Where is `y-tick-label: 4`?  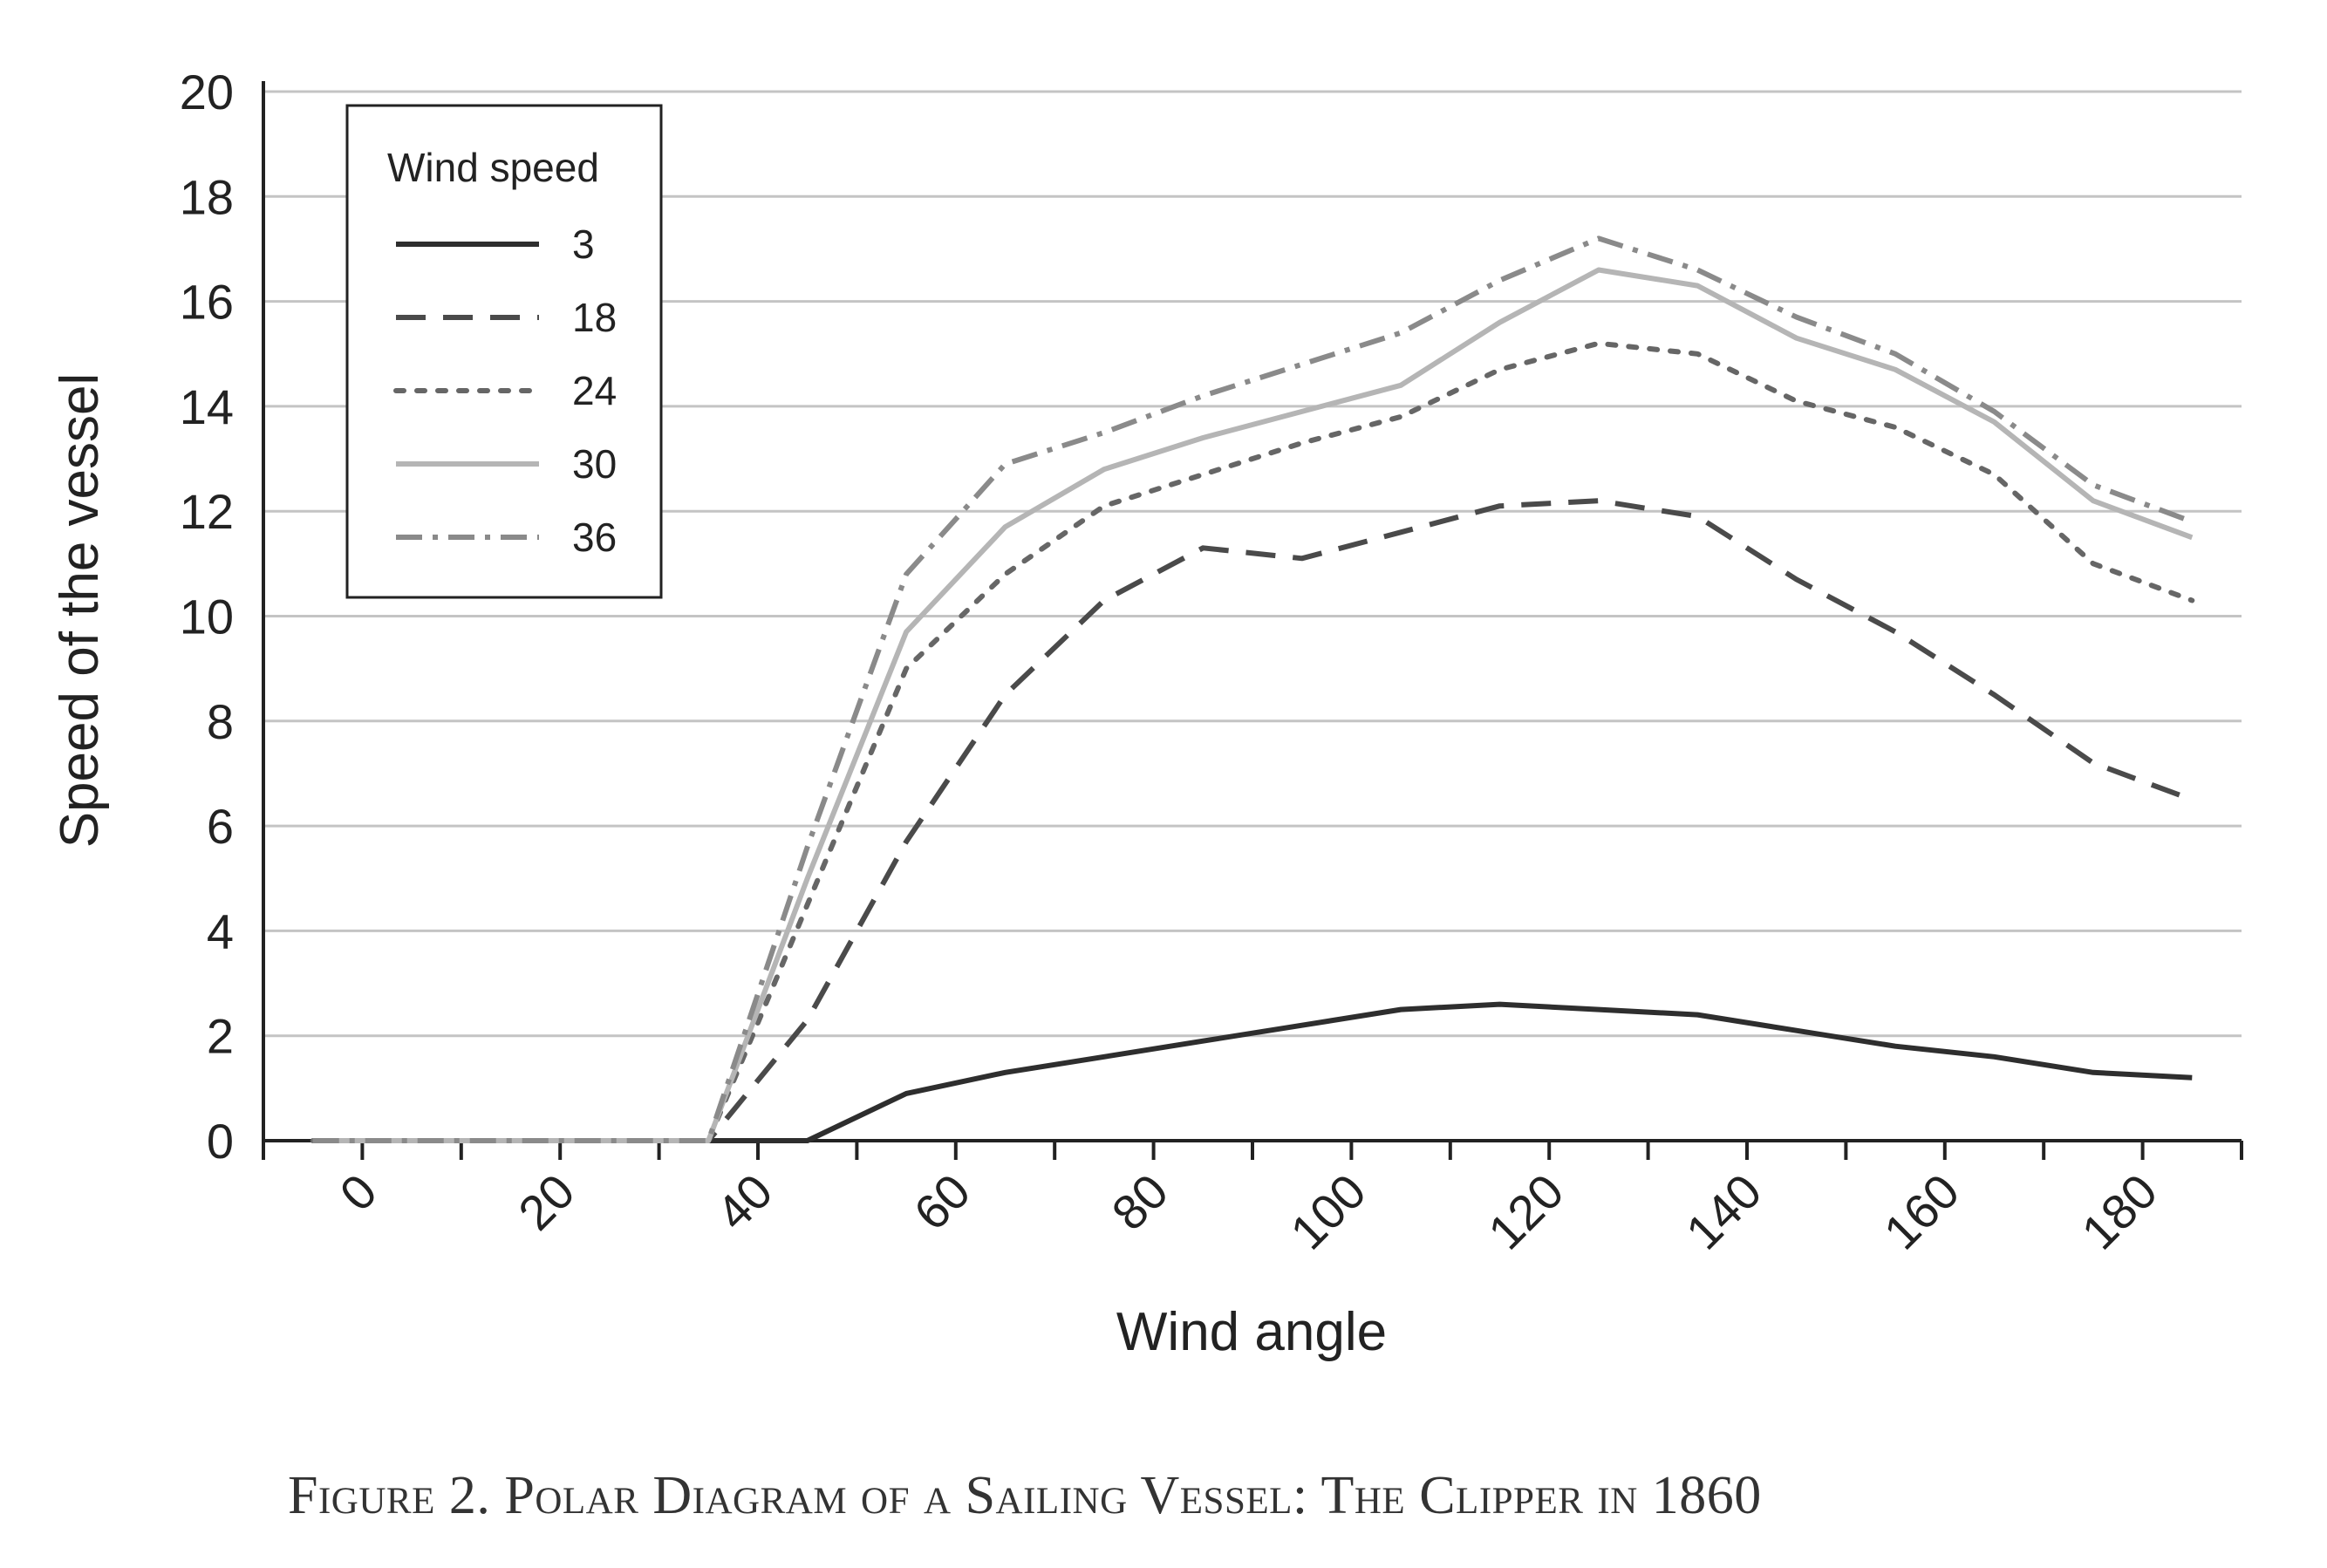 y-tick-label: 4 is located at coordinates (220, 930).